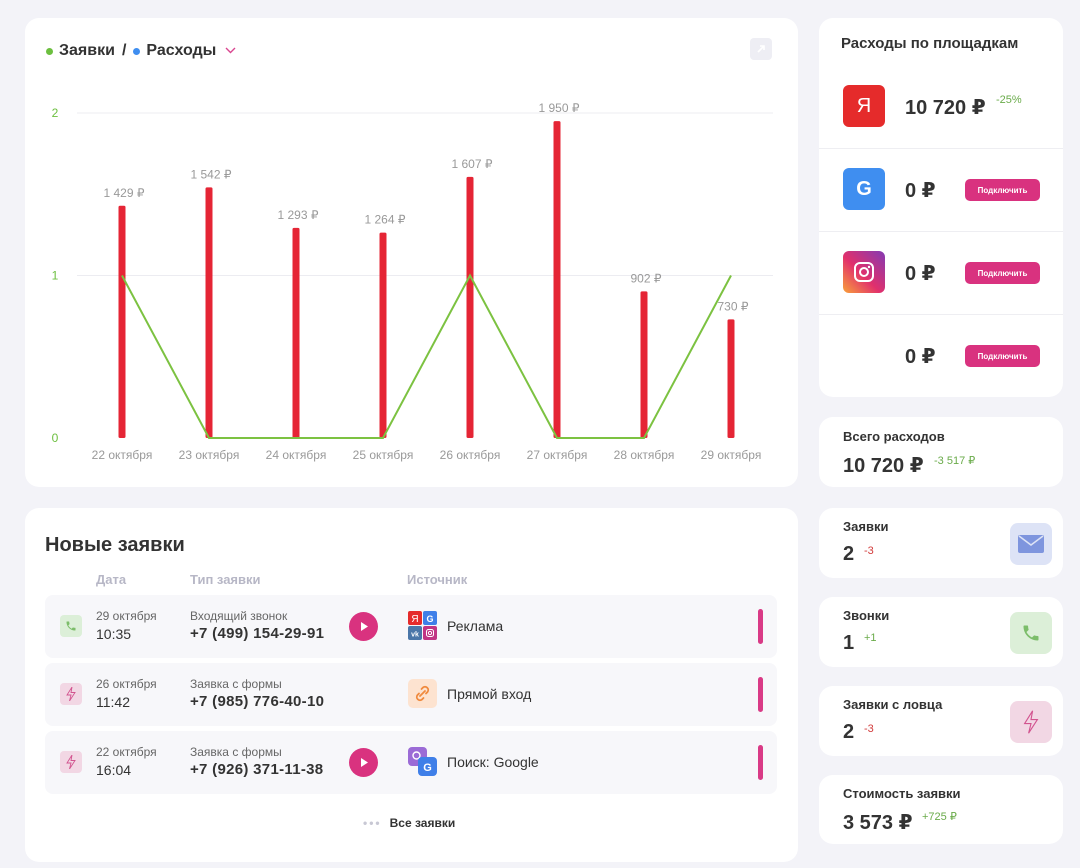 The width and height of the screenshot is (1080, 868). I want to click on chevron-down-icon, so click(230, 50).